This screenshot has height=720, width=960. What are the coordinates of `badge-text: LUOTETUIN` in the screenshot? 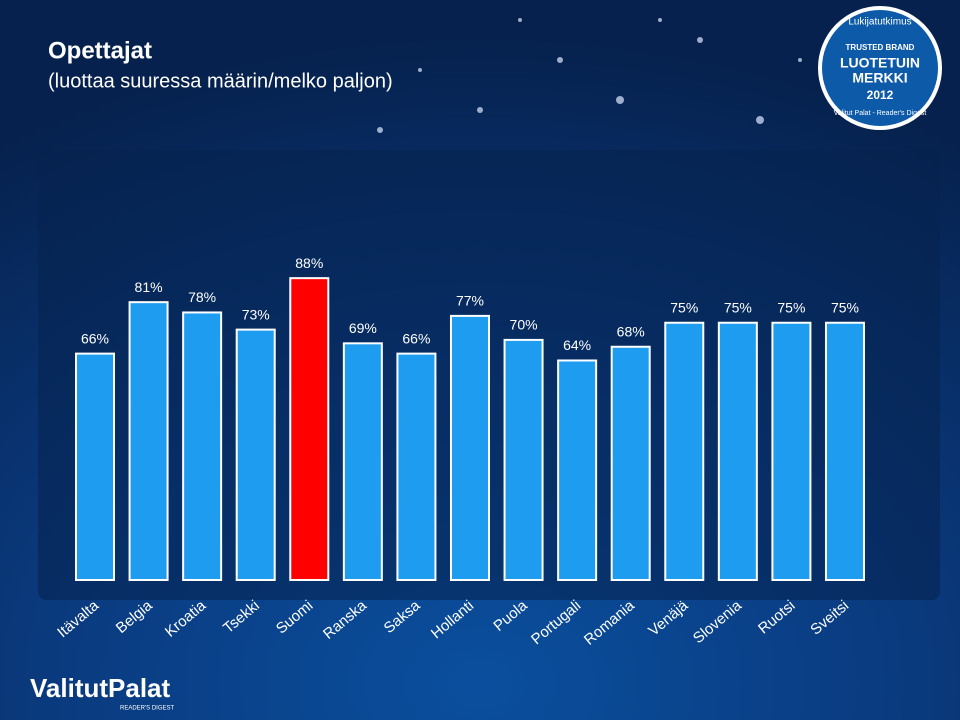 It's located at (880, 63).